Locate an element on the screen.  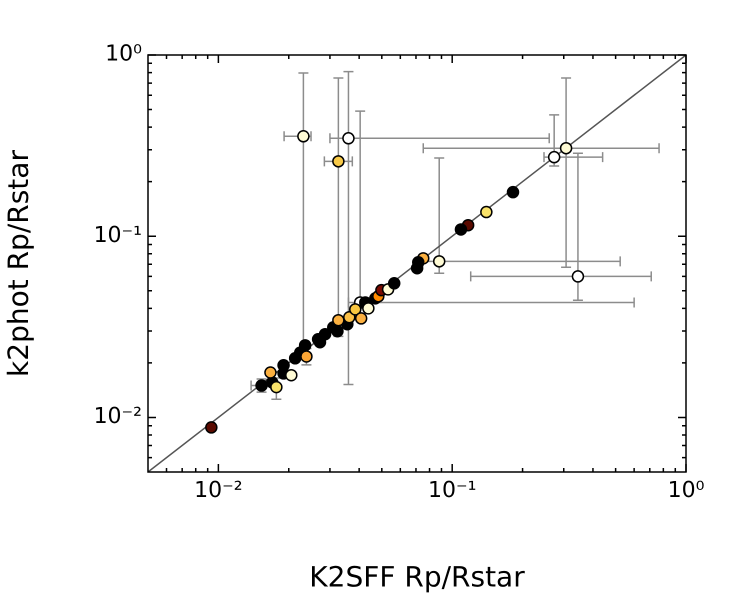
y-tick-label: 10⁻² is located at coordinates (118, 417).